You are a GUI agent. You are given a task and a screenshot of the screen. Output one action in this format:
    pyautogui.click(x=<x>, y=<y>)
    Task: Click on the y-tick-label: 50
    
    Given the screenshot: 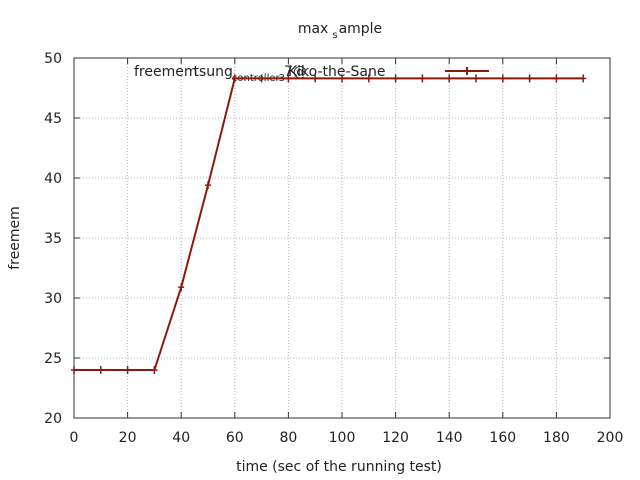 What is the action you would take?
    pyautogui.click(x=53, y=59)
    